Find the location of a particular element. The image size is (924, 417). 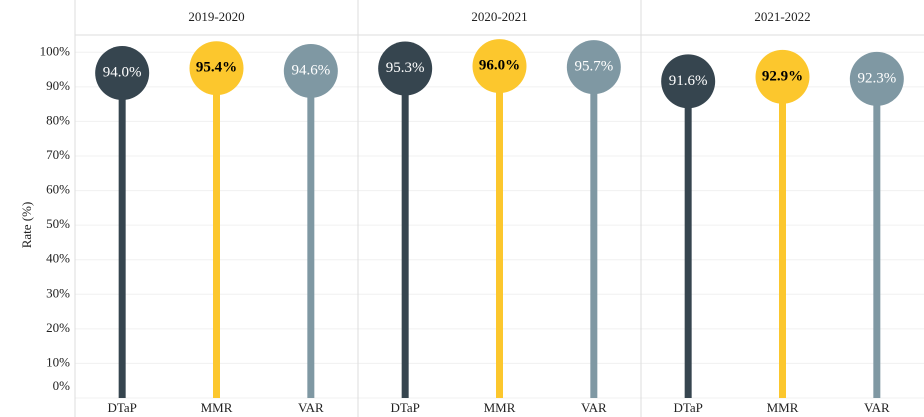

y-axis-label: Rate (%) is located at coordinates (26, 225).